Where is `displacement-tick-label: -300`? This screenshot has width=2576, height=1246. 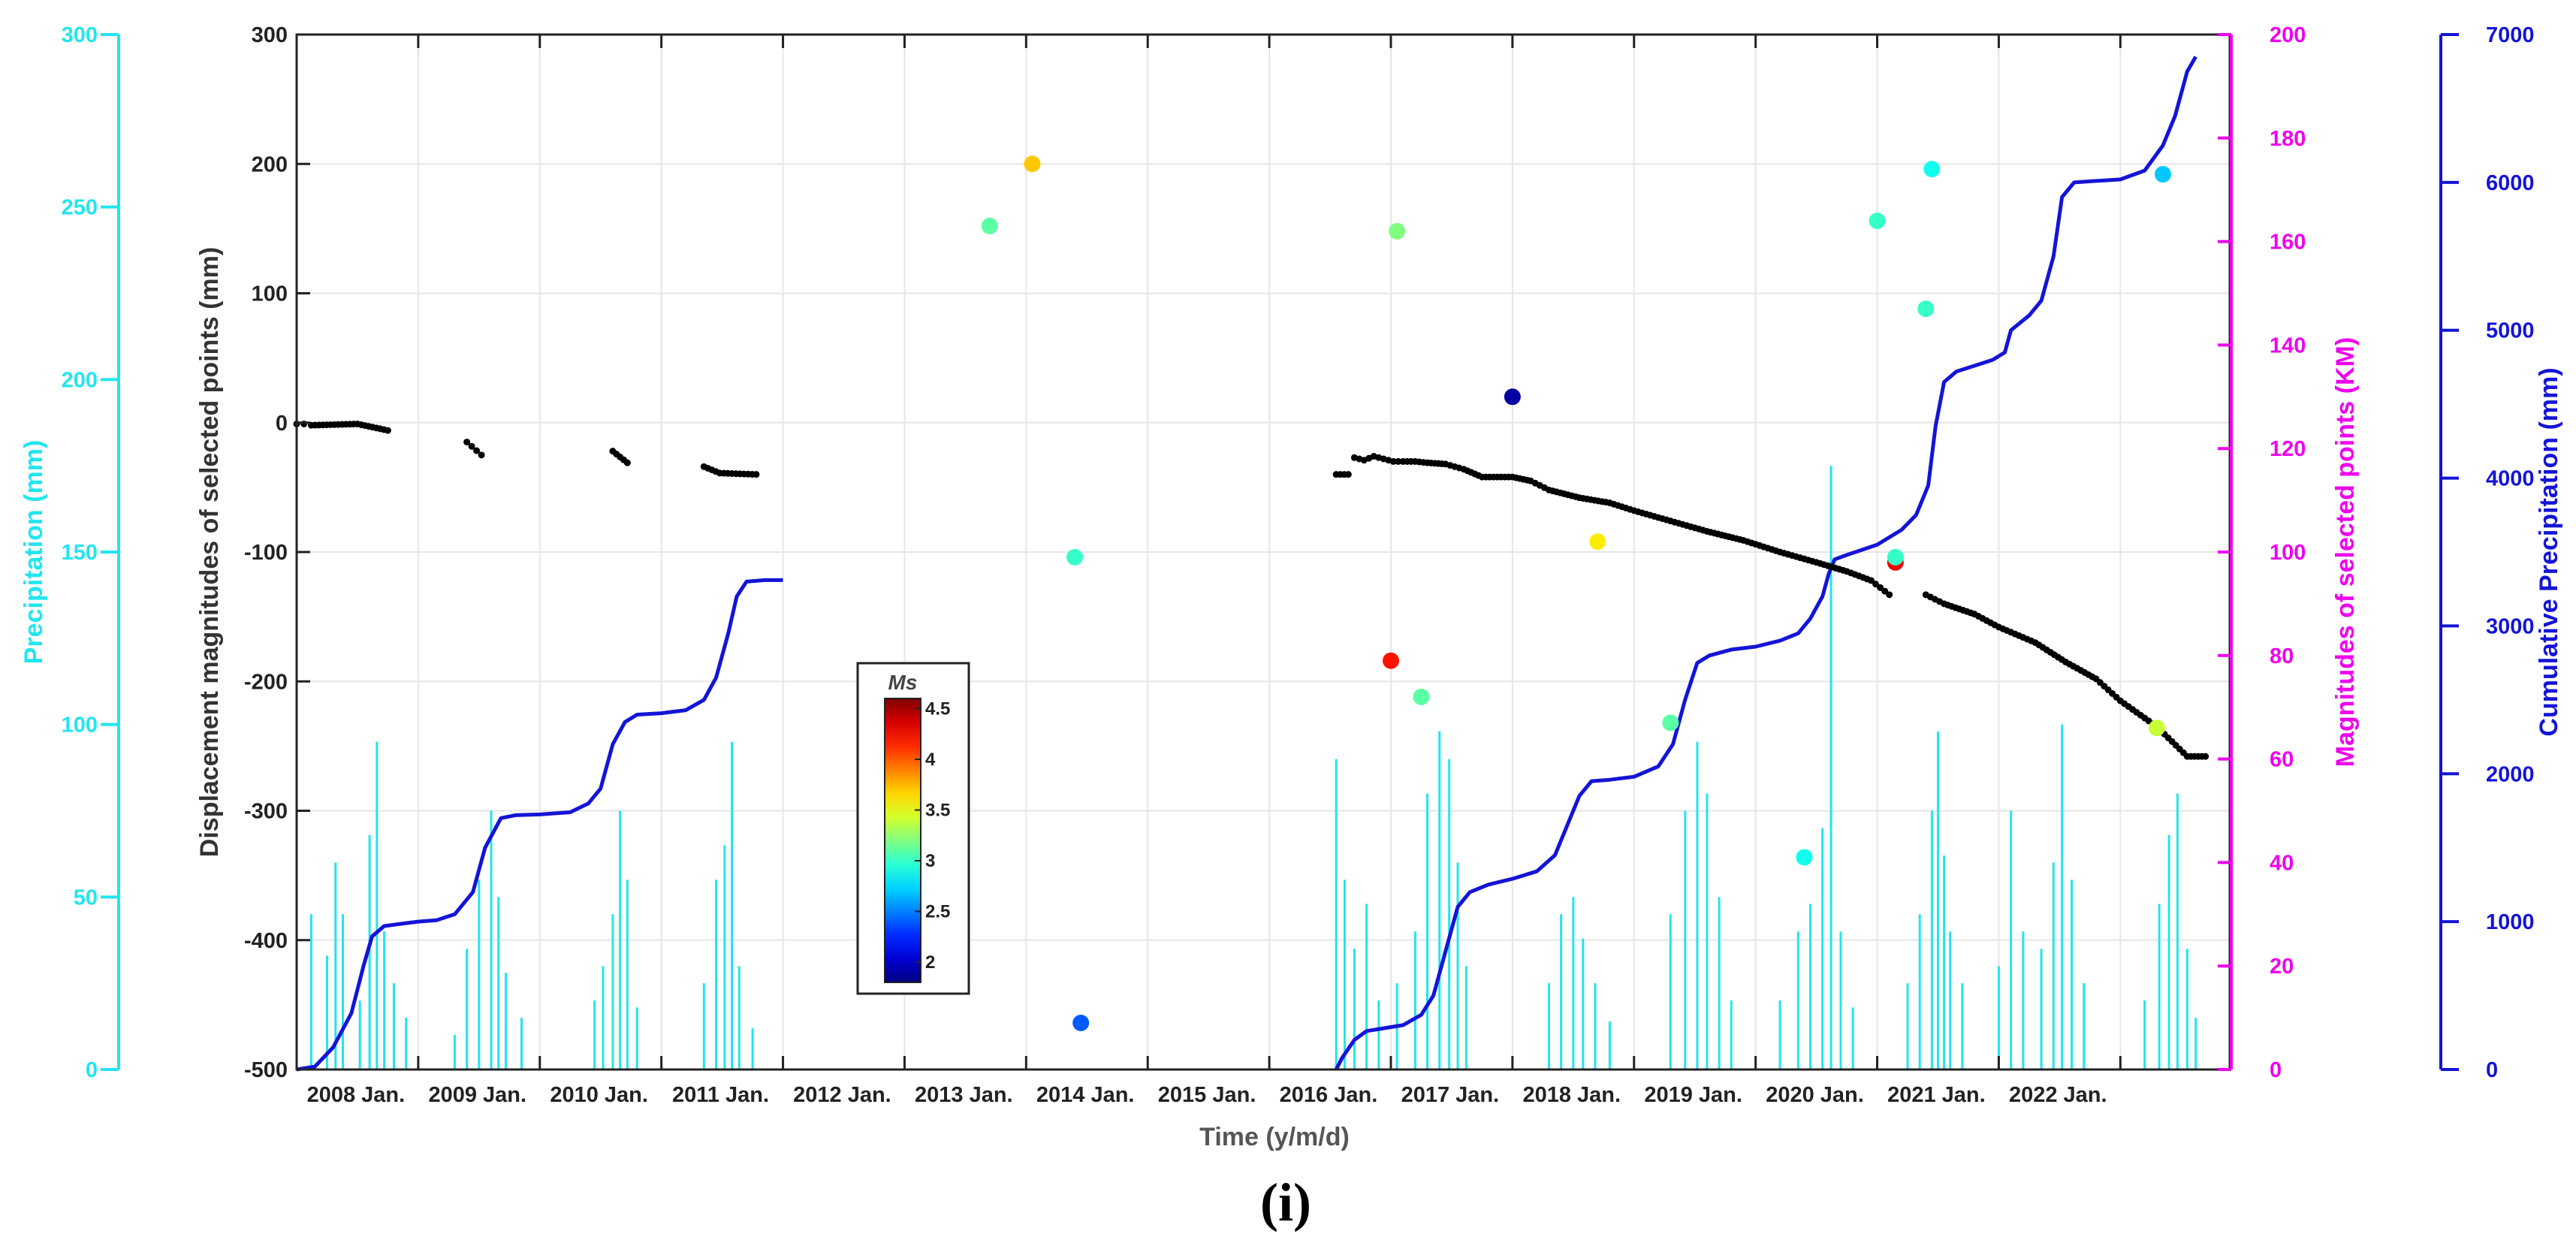 displacement-tick-label: -300 is located at coordinates (266, 812).